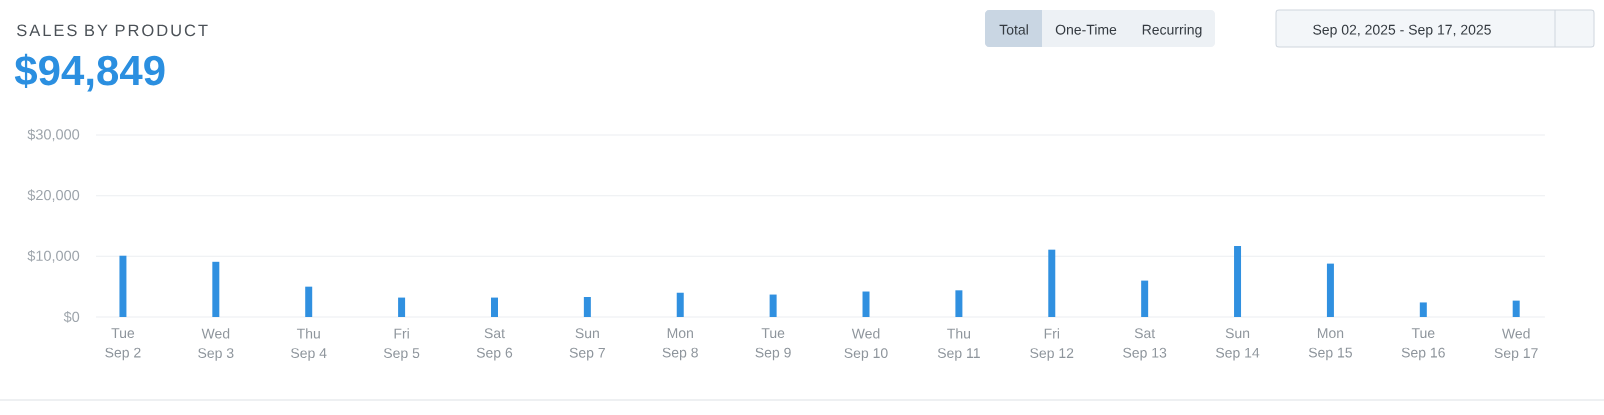  I want to click on y-tick-label: $0, so click(71, 317).